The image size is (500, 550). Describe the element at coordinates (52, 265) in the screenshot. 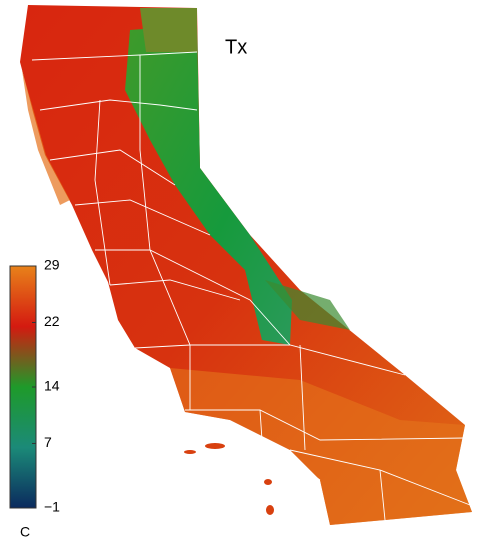

I see `colorbar-tick-label: 29` at that location.